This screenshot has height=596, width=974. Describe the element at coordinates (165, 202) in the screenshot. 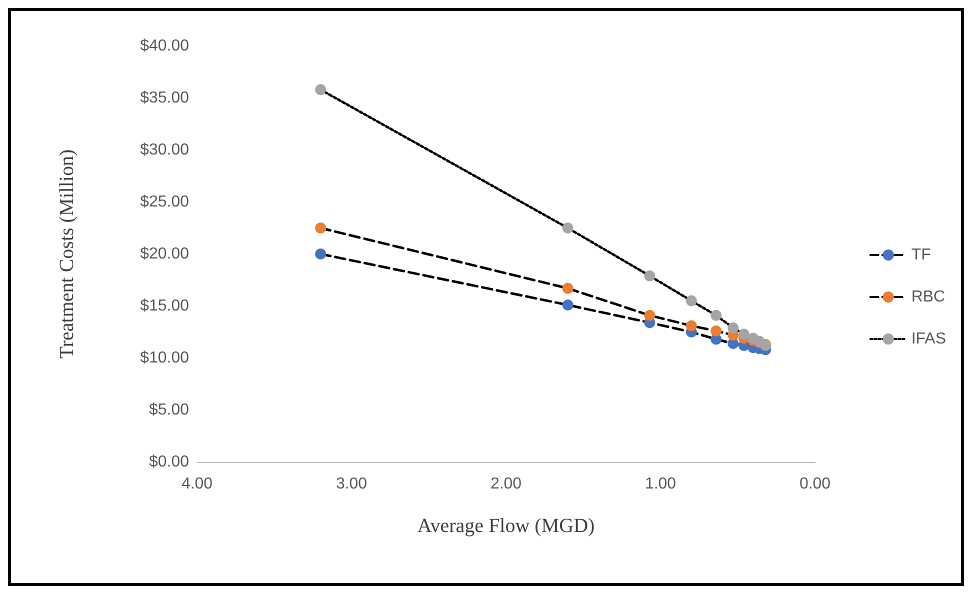

I see `y-tick-label: $25.00` at that location.